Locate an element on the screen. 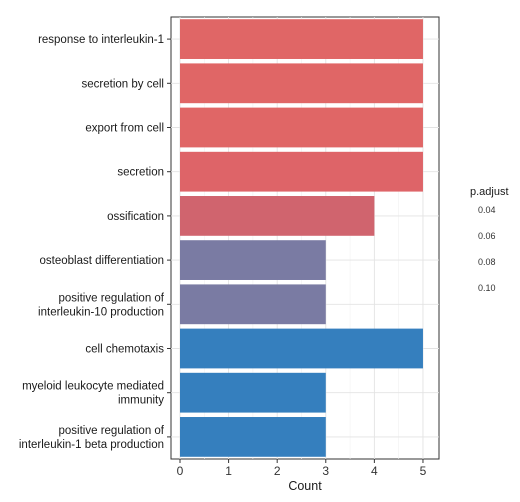 The height and width of the screenshot is (502, 520). category-label: secretion is located at coordinates (140, 173).